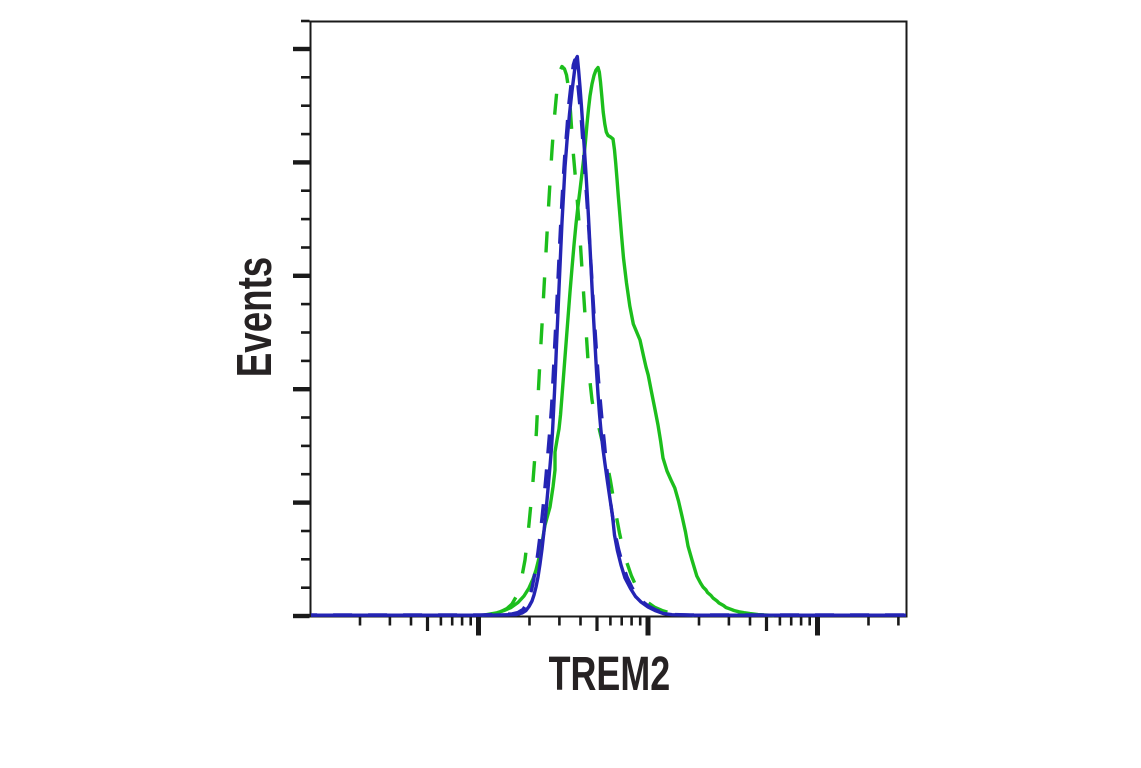 Image resolution: width=1141 pixels, height=768 pixels. I want to click on svg-text: TREM2, so click(610, 674).